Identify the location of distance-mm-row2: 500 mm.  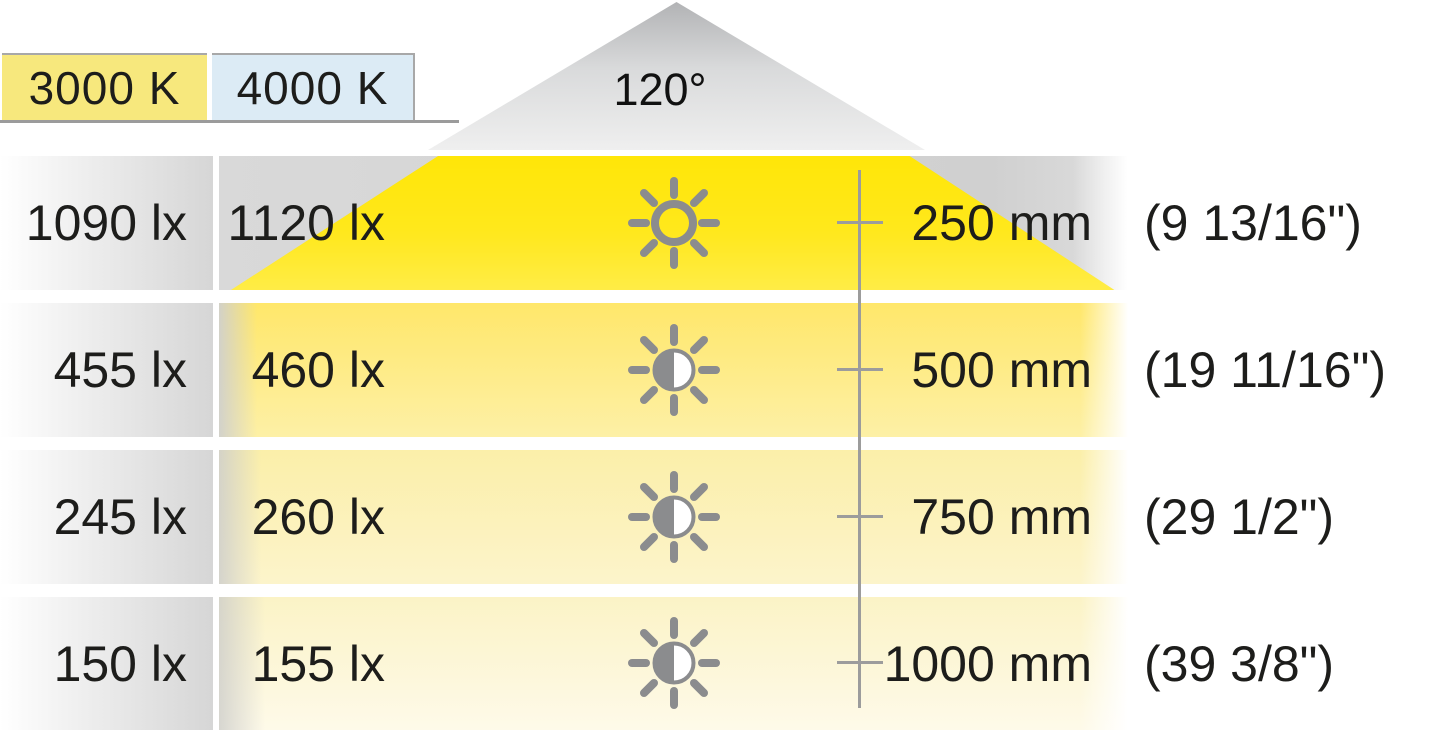
(1001, 370).